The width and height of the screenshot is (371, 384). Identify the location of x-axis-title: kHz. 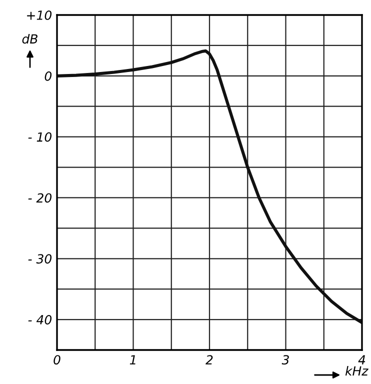
(356, 371).